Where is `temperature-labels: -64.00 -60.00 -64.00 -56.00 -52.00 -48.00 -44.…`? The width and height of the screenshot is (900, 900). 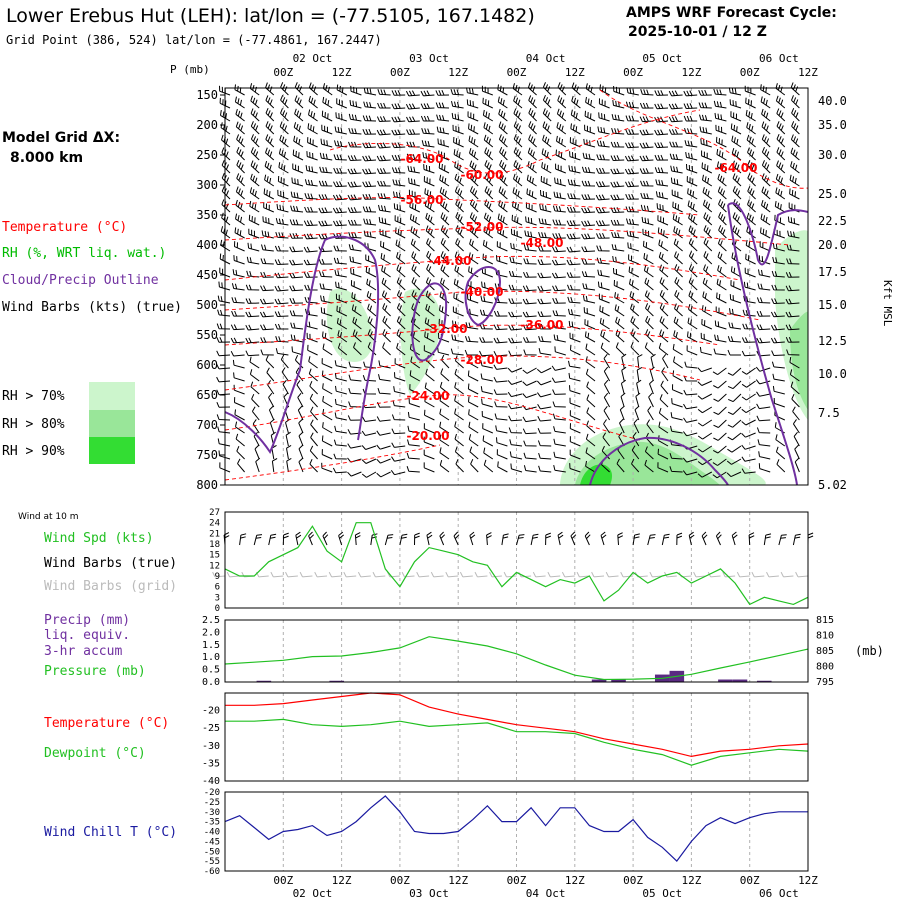 temperature-labels: -64.00 -60.00 -64.00 -56.00 -52.00 -48.00 -44.… is located at coordinates (579, 297).